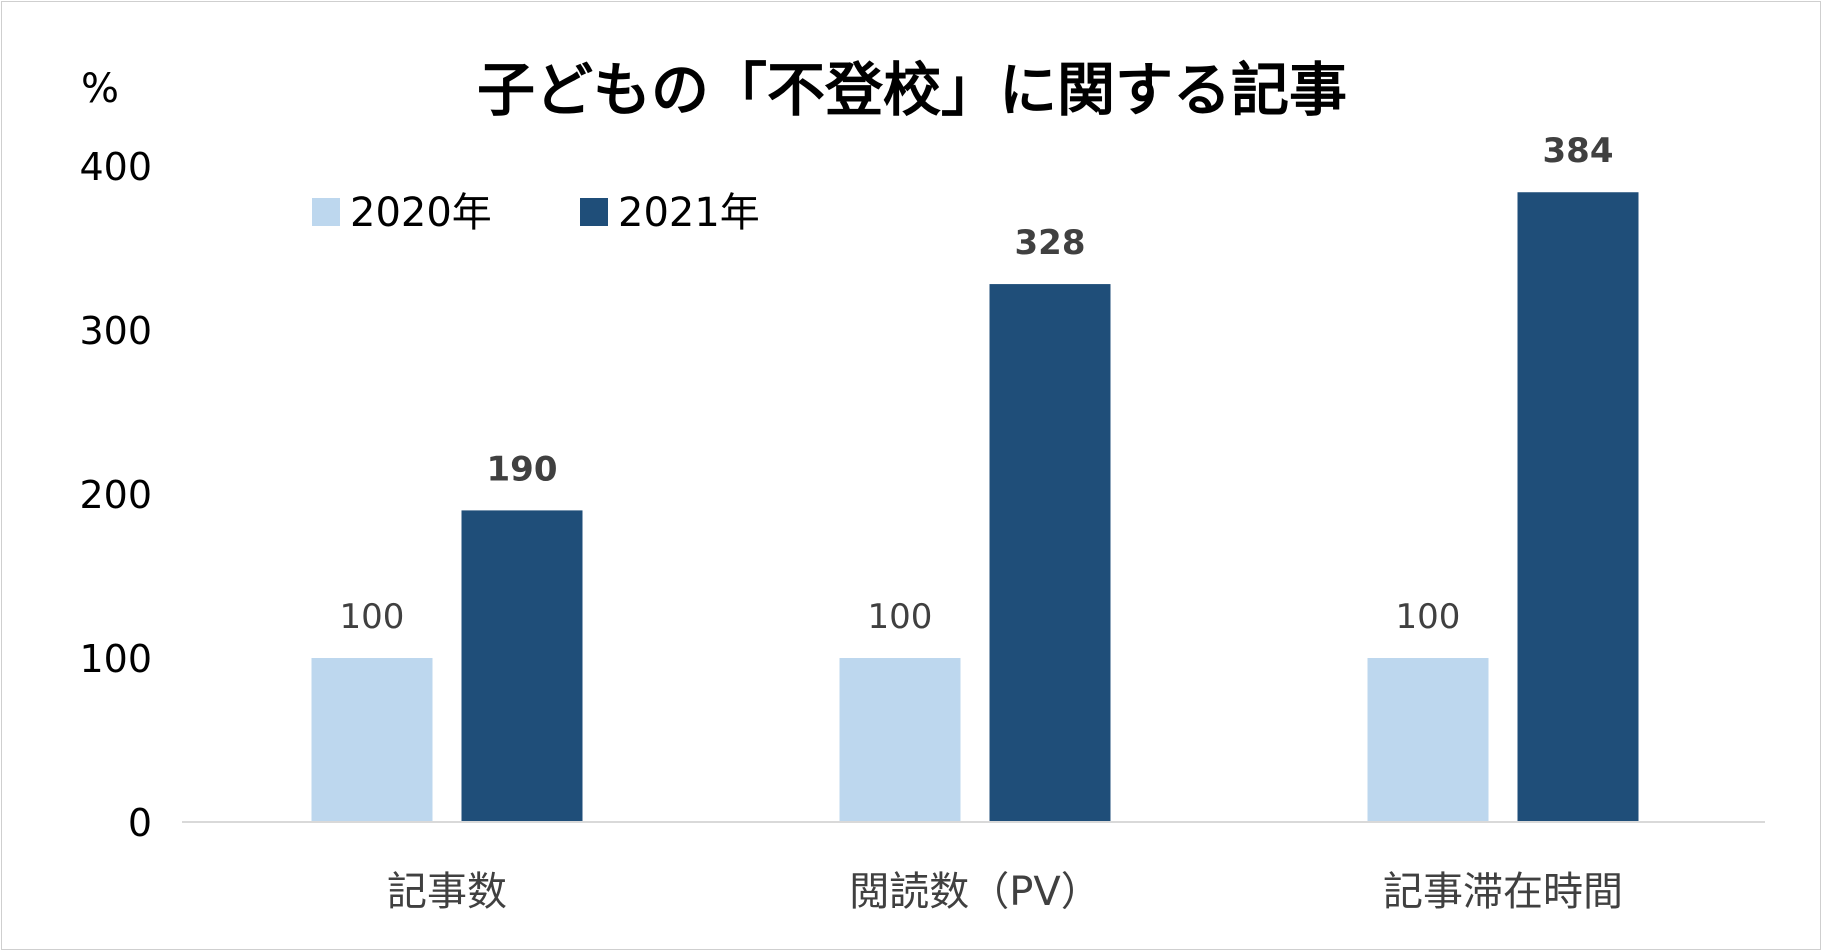 The height and width of the screenshot is (951, 1822). What do you see at coordinates (912, 90) in the screenshot?
I see `chart-title: 子どもの「不登校」に関する記事` at bounding box center [912, 90].